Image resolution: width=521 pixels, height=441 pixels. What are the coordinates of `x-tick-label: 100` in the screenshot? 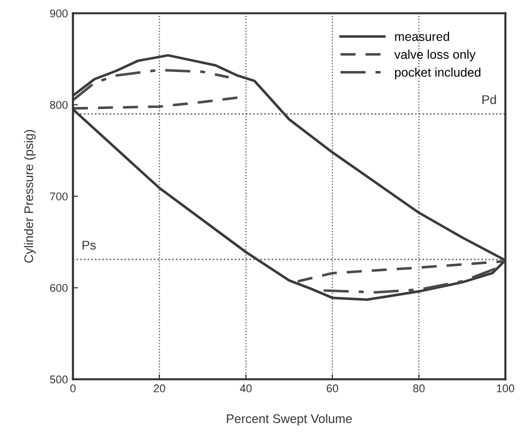 It's located at (505, 388).